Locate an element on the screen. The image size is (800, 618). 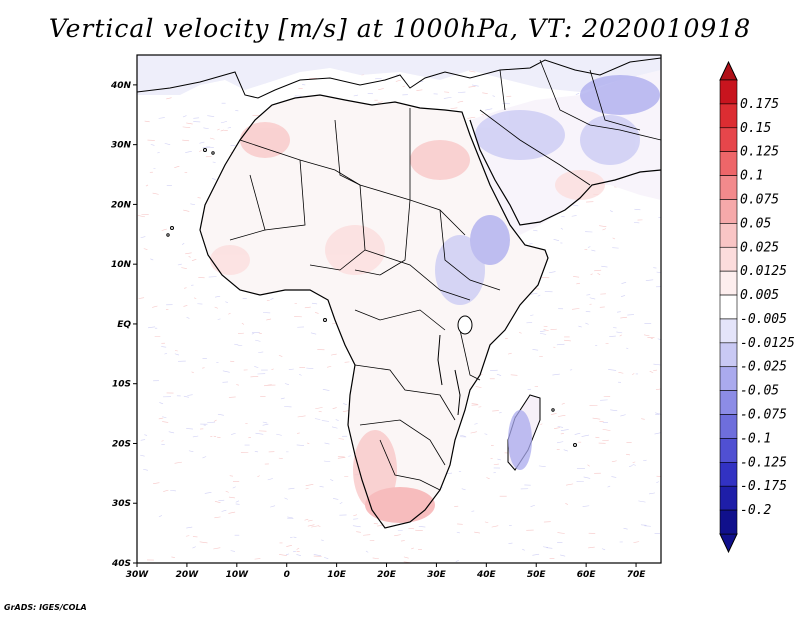
colorbar-label: -0.0125 is located at coordinates (767, 343).